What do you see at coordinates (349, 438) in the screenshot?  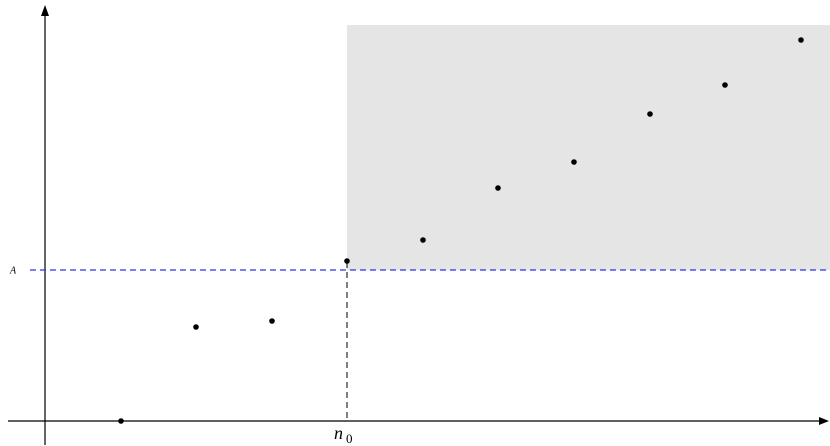 I see `index-subscript: 0` at bounding box center [349, 438].